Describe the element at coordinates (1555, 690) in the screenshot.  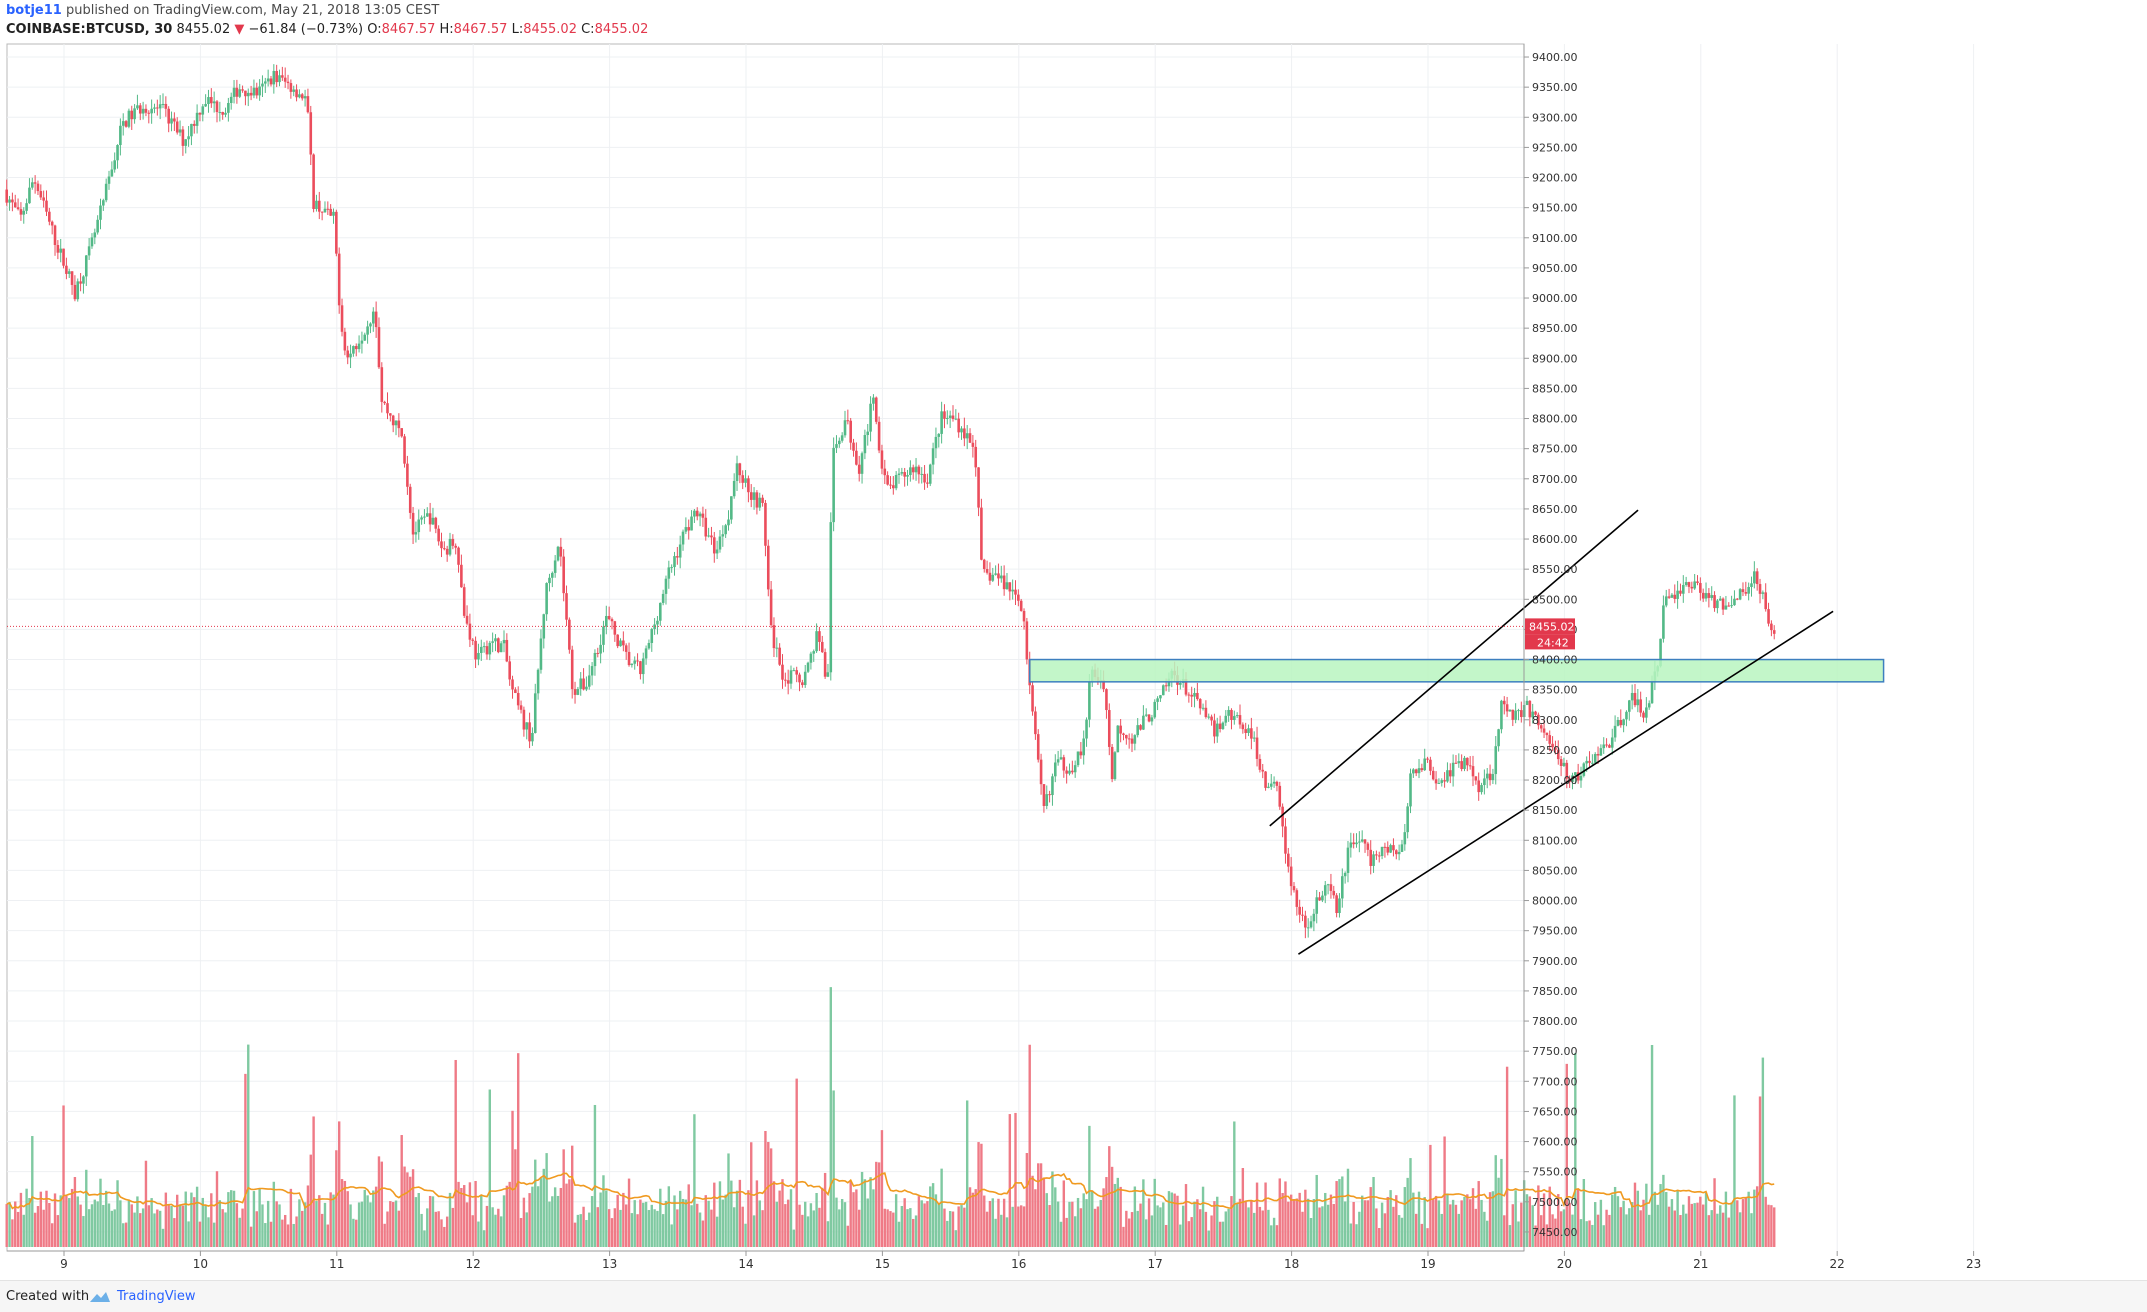
I see `y-tick-label: 8350.00` at that location.